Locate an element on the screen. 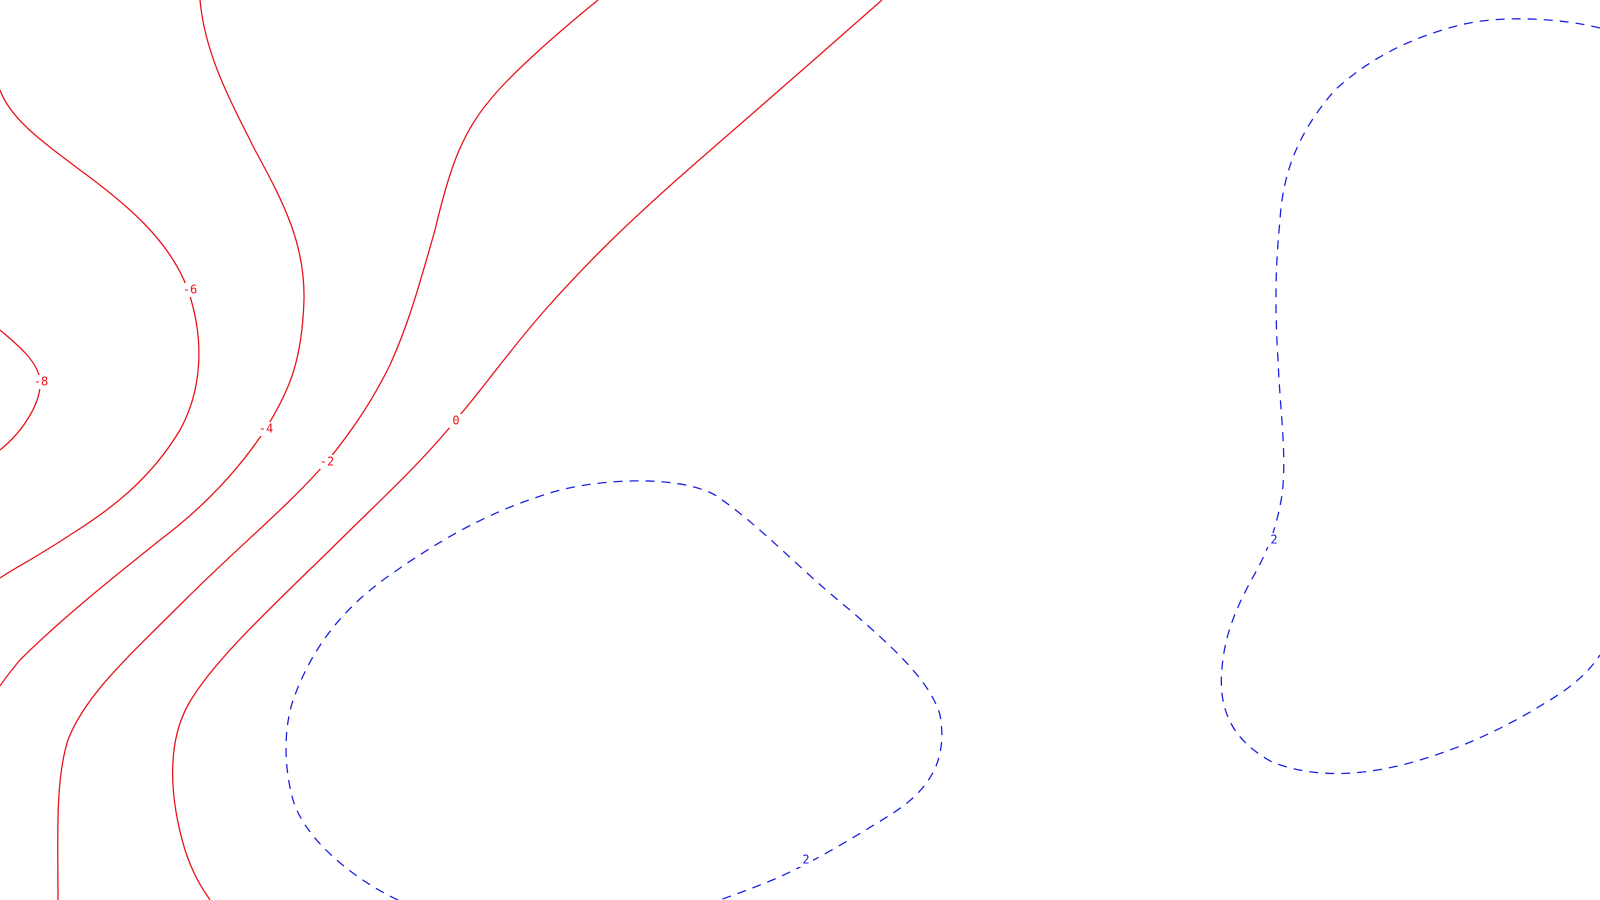 The image size is (1600, 900). contour-label: -8 is located at coordinates (41, 382).